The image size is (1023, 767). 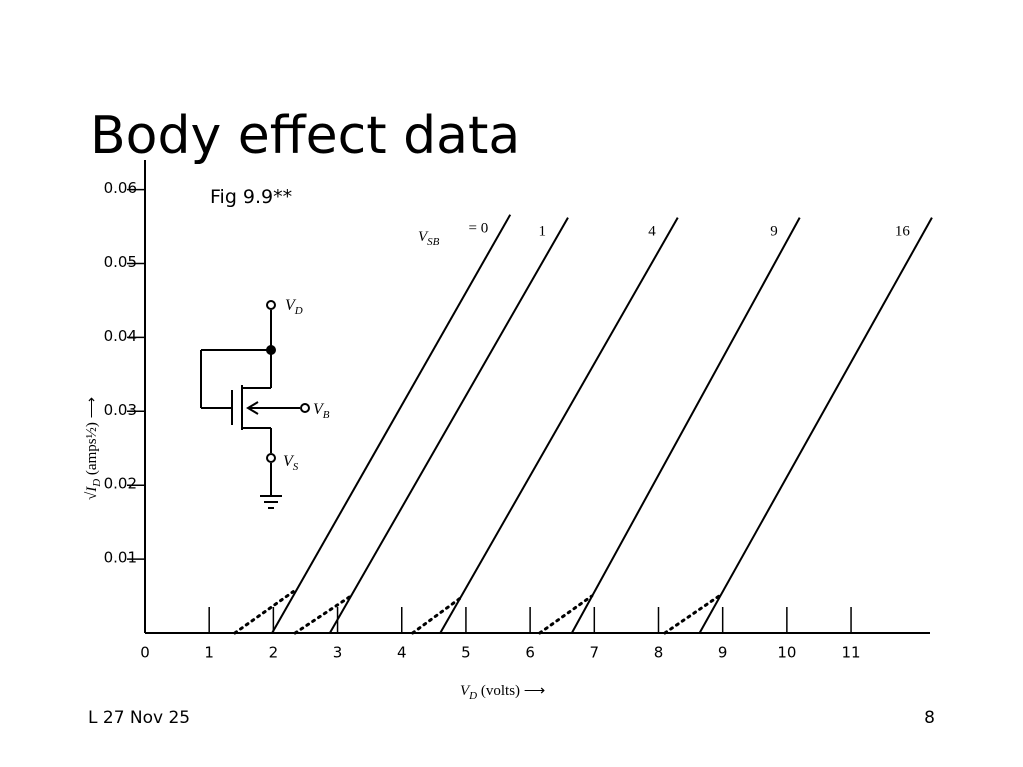 I want to click on x-tick-label: 7, so click(x=595, y=653).